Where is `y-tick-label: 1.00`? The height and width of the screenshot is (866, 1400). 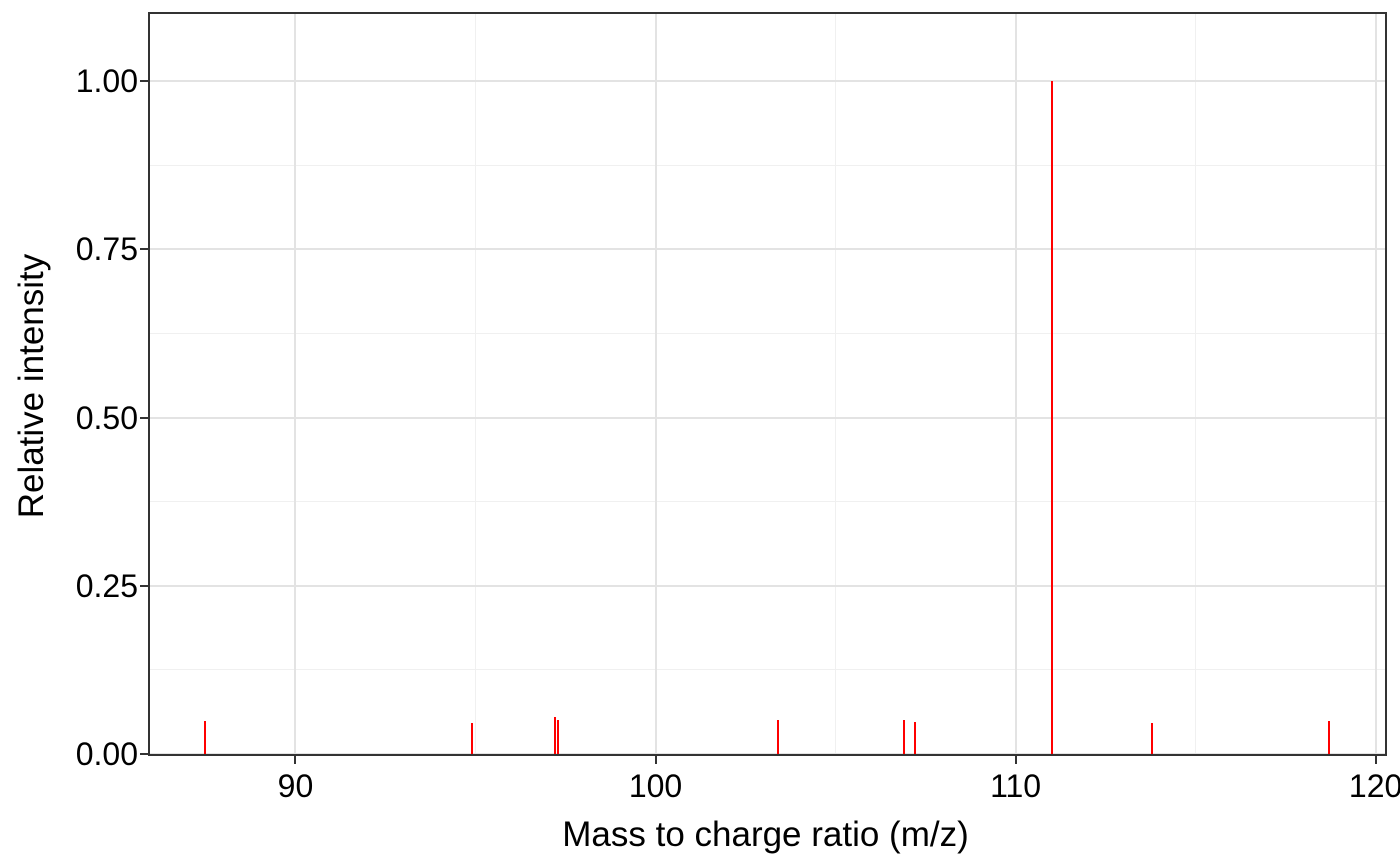
y-tick-label: 1.00 is located at coordinates (106, 81).